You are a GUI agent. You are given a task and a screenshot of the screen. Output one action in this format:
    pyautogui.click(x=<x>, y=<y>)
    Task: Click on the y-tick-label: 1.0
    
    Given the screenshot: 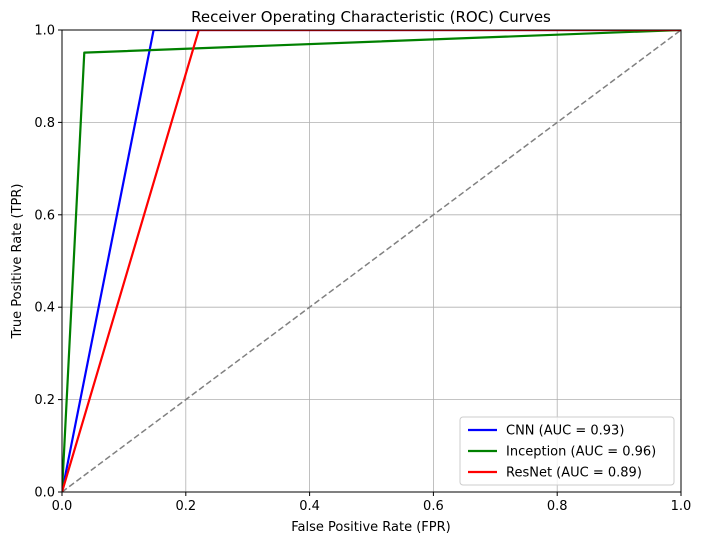 What is the action you would take?
    pyautogui.click(x=44, y=31)
    